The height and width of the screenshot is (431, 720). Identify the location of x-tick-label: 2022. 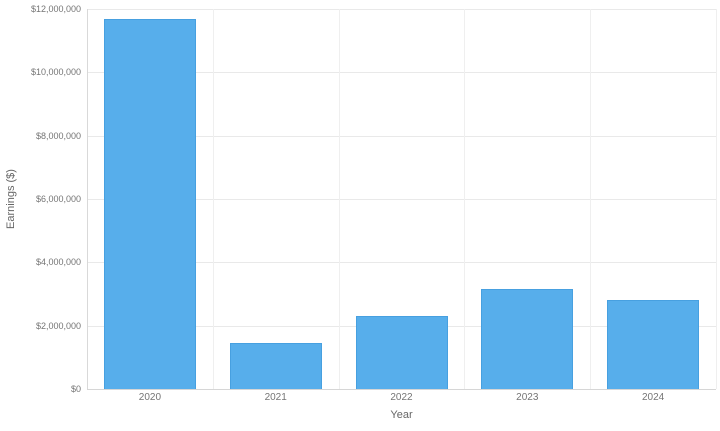
(401, 397).